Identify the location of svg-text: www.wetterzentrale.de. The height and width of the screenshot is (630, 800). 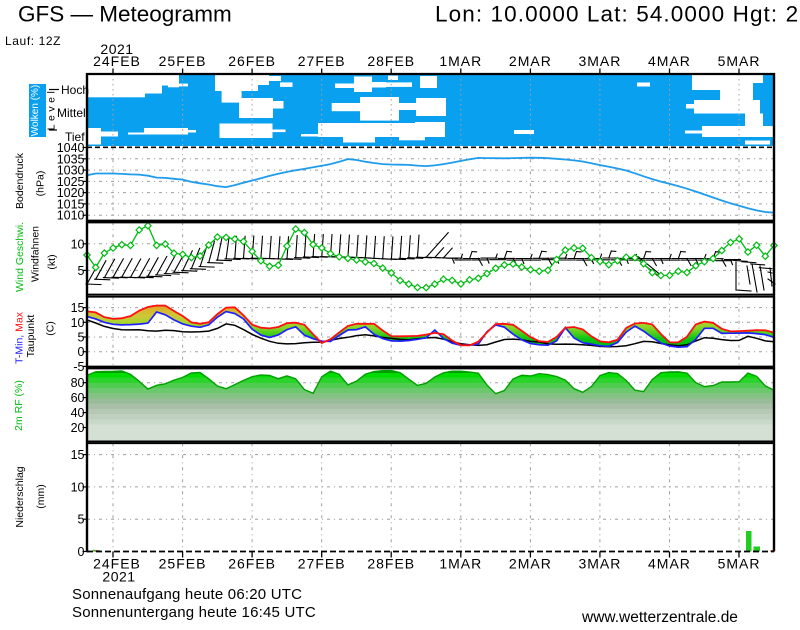
(659, 617).